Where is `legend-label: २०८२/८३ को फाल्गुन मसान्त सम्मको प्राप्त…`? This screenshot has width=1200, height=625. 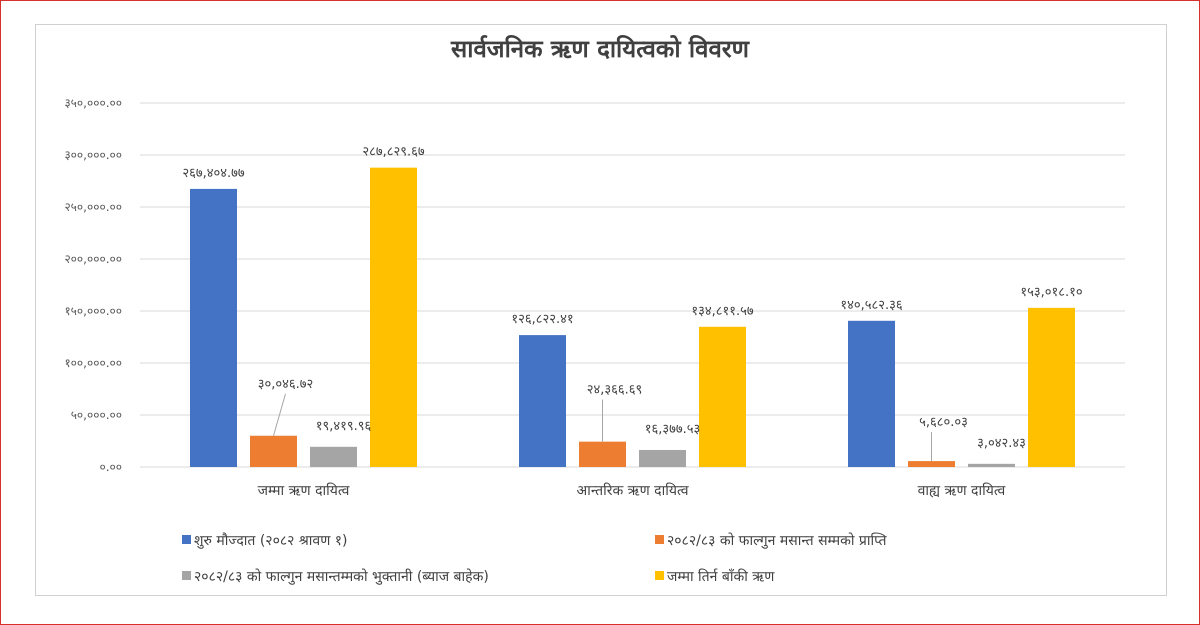
legend-label: २०८२/८३ को फाल्गुन मसान्त सम्मको प्राप्त… is located at coordinates (777, 540).